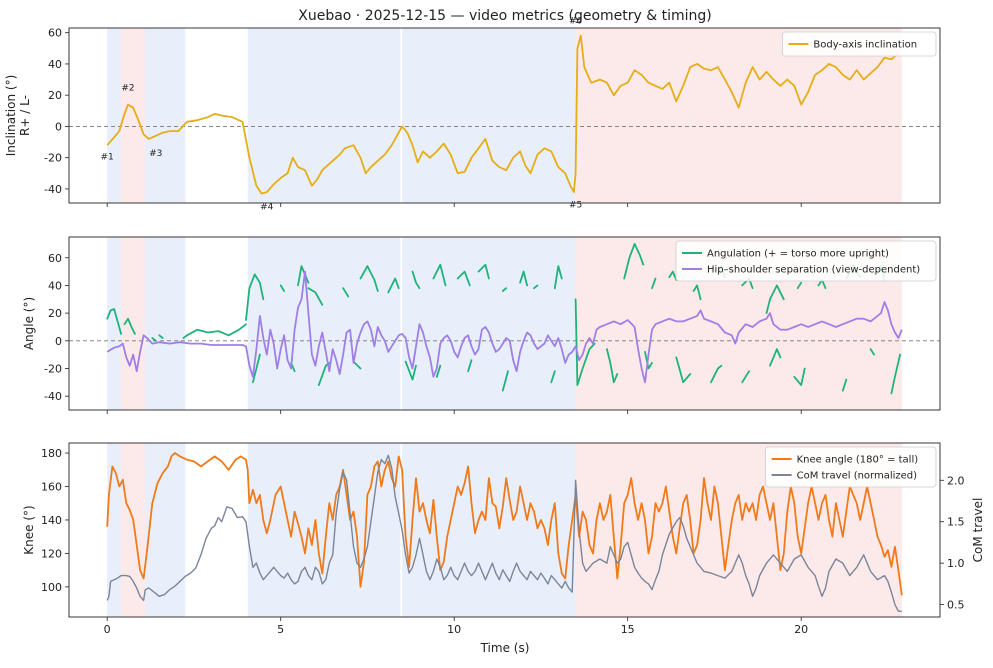  Describe the element at coordinates (857, 476) in the screenshot. I see `legend-label-com-travel-normalized: CoM travel (normalized)` at that location.